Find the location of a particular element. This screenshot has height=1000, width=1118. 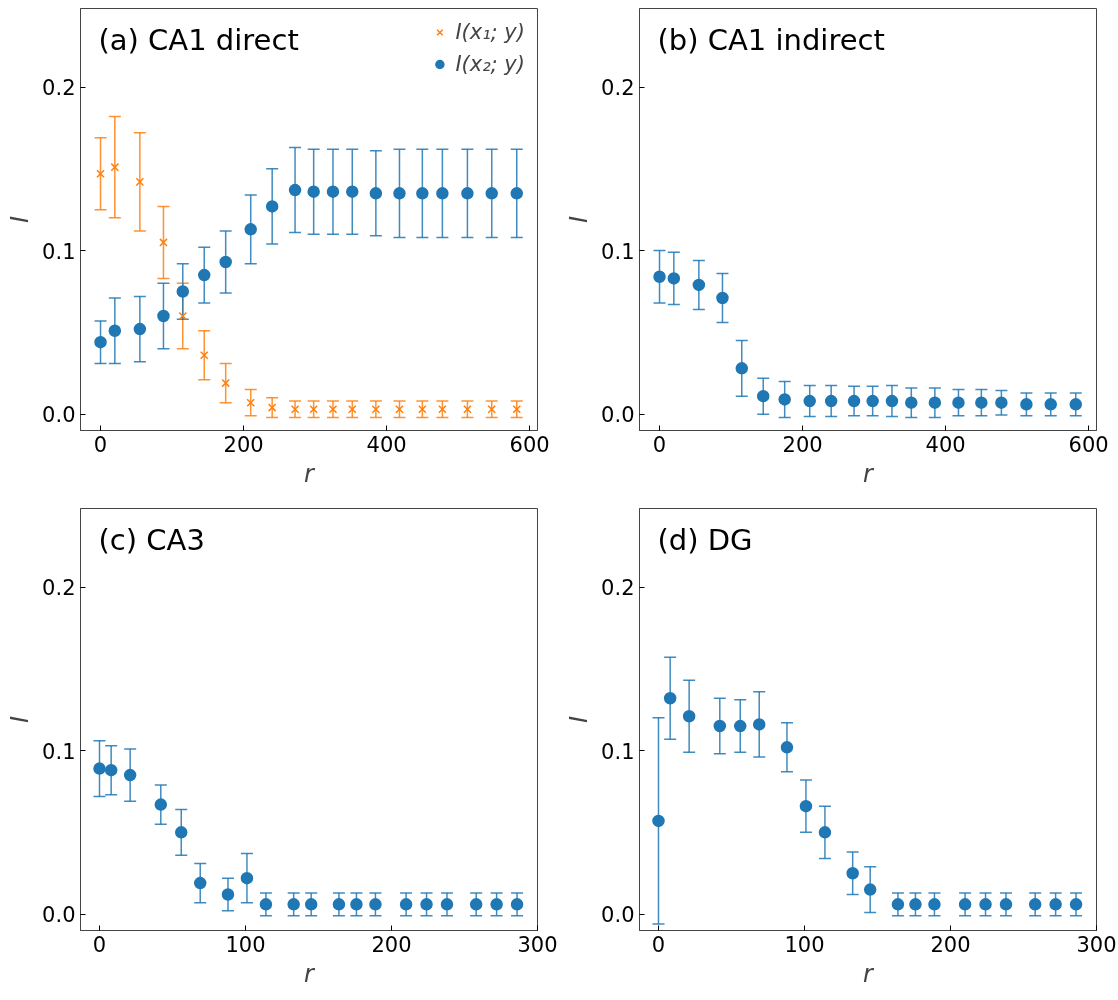

legend-label: I(x₁; y) is located at coordinates (490, 32).